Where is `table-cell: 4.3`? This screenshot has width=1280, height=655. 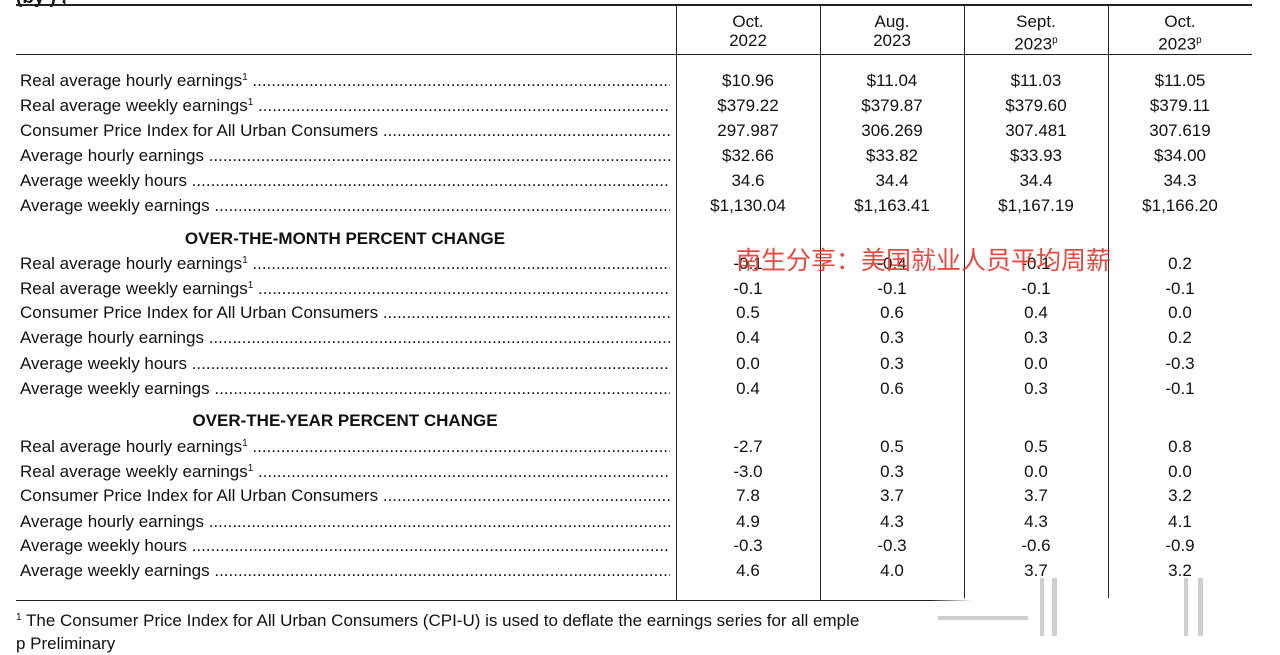
table-cell: 4.3 is located at coordinates (892, 521).